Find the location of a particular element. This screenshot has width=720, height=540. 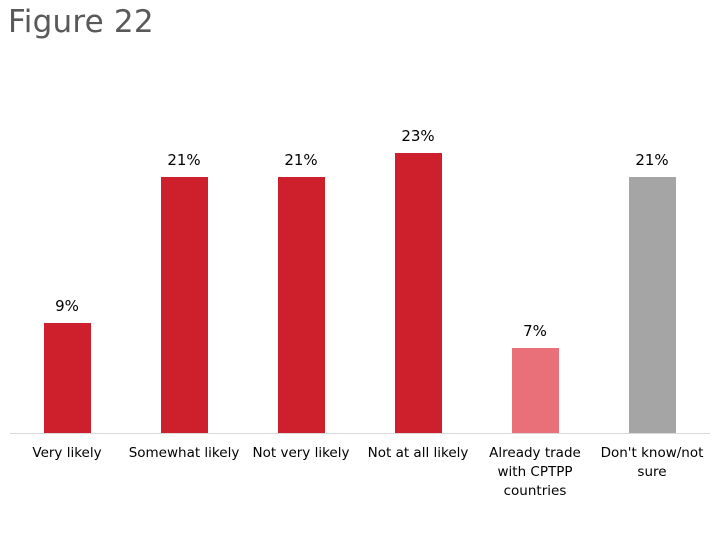

category-label: Not very likely is located at coordinates (301, 453).